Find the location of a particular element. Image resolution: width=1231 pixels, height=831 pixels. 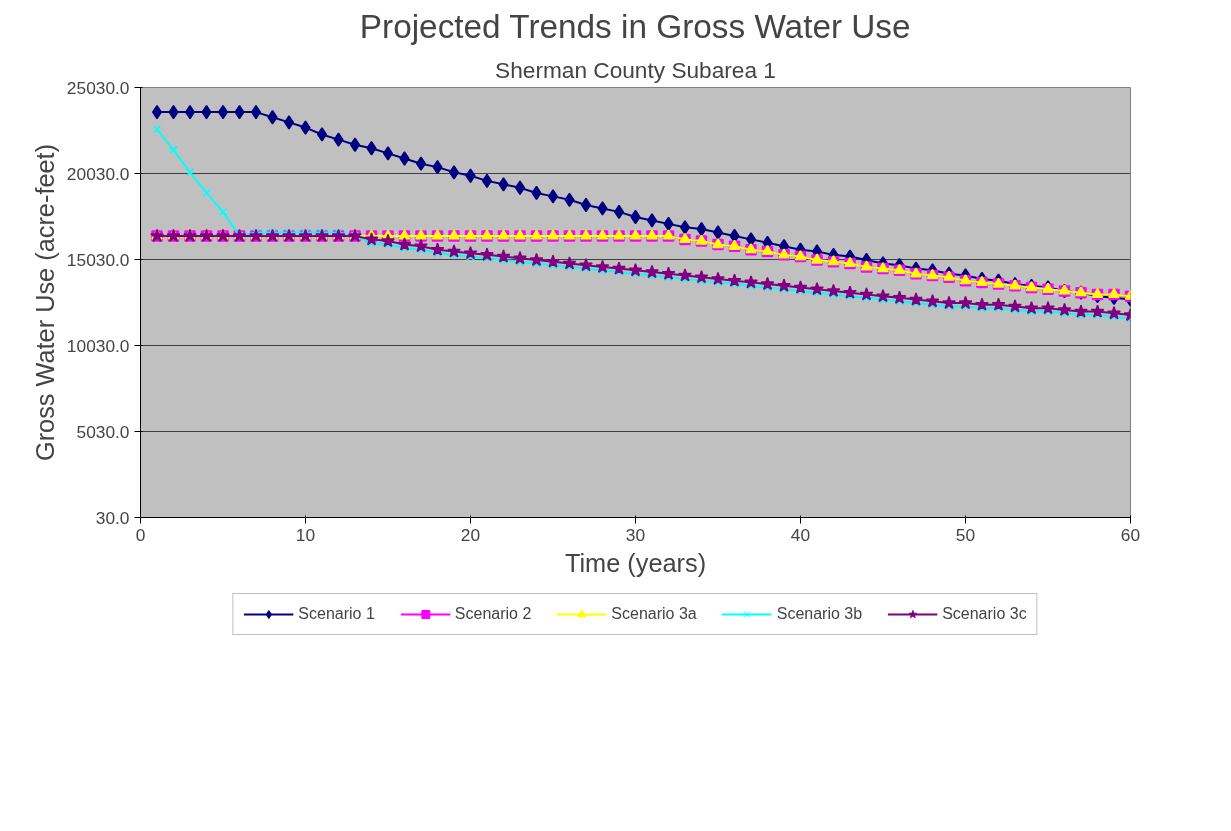

legend-label: Scenario 2 is located at coordinates (493, 614).